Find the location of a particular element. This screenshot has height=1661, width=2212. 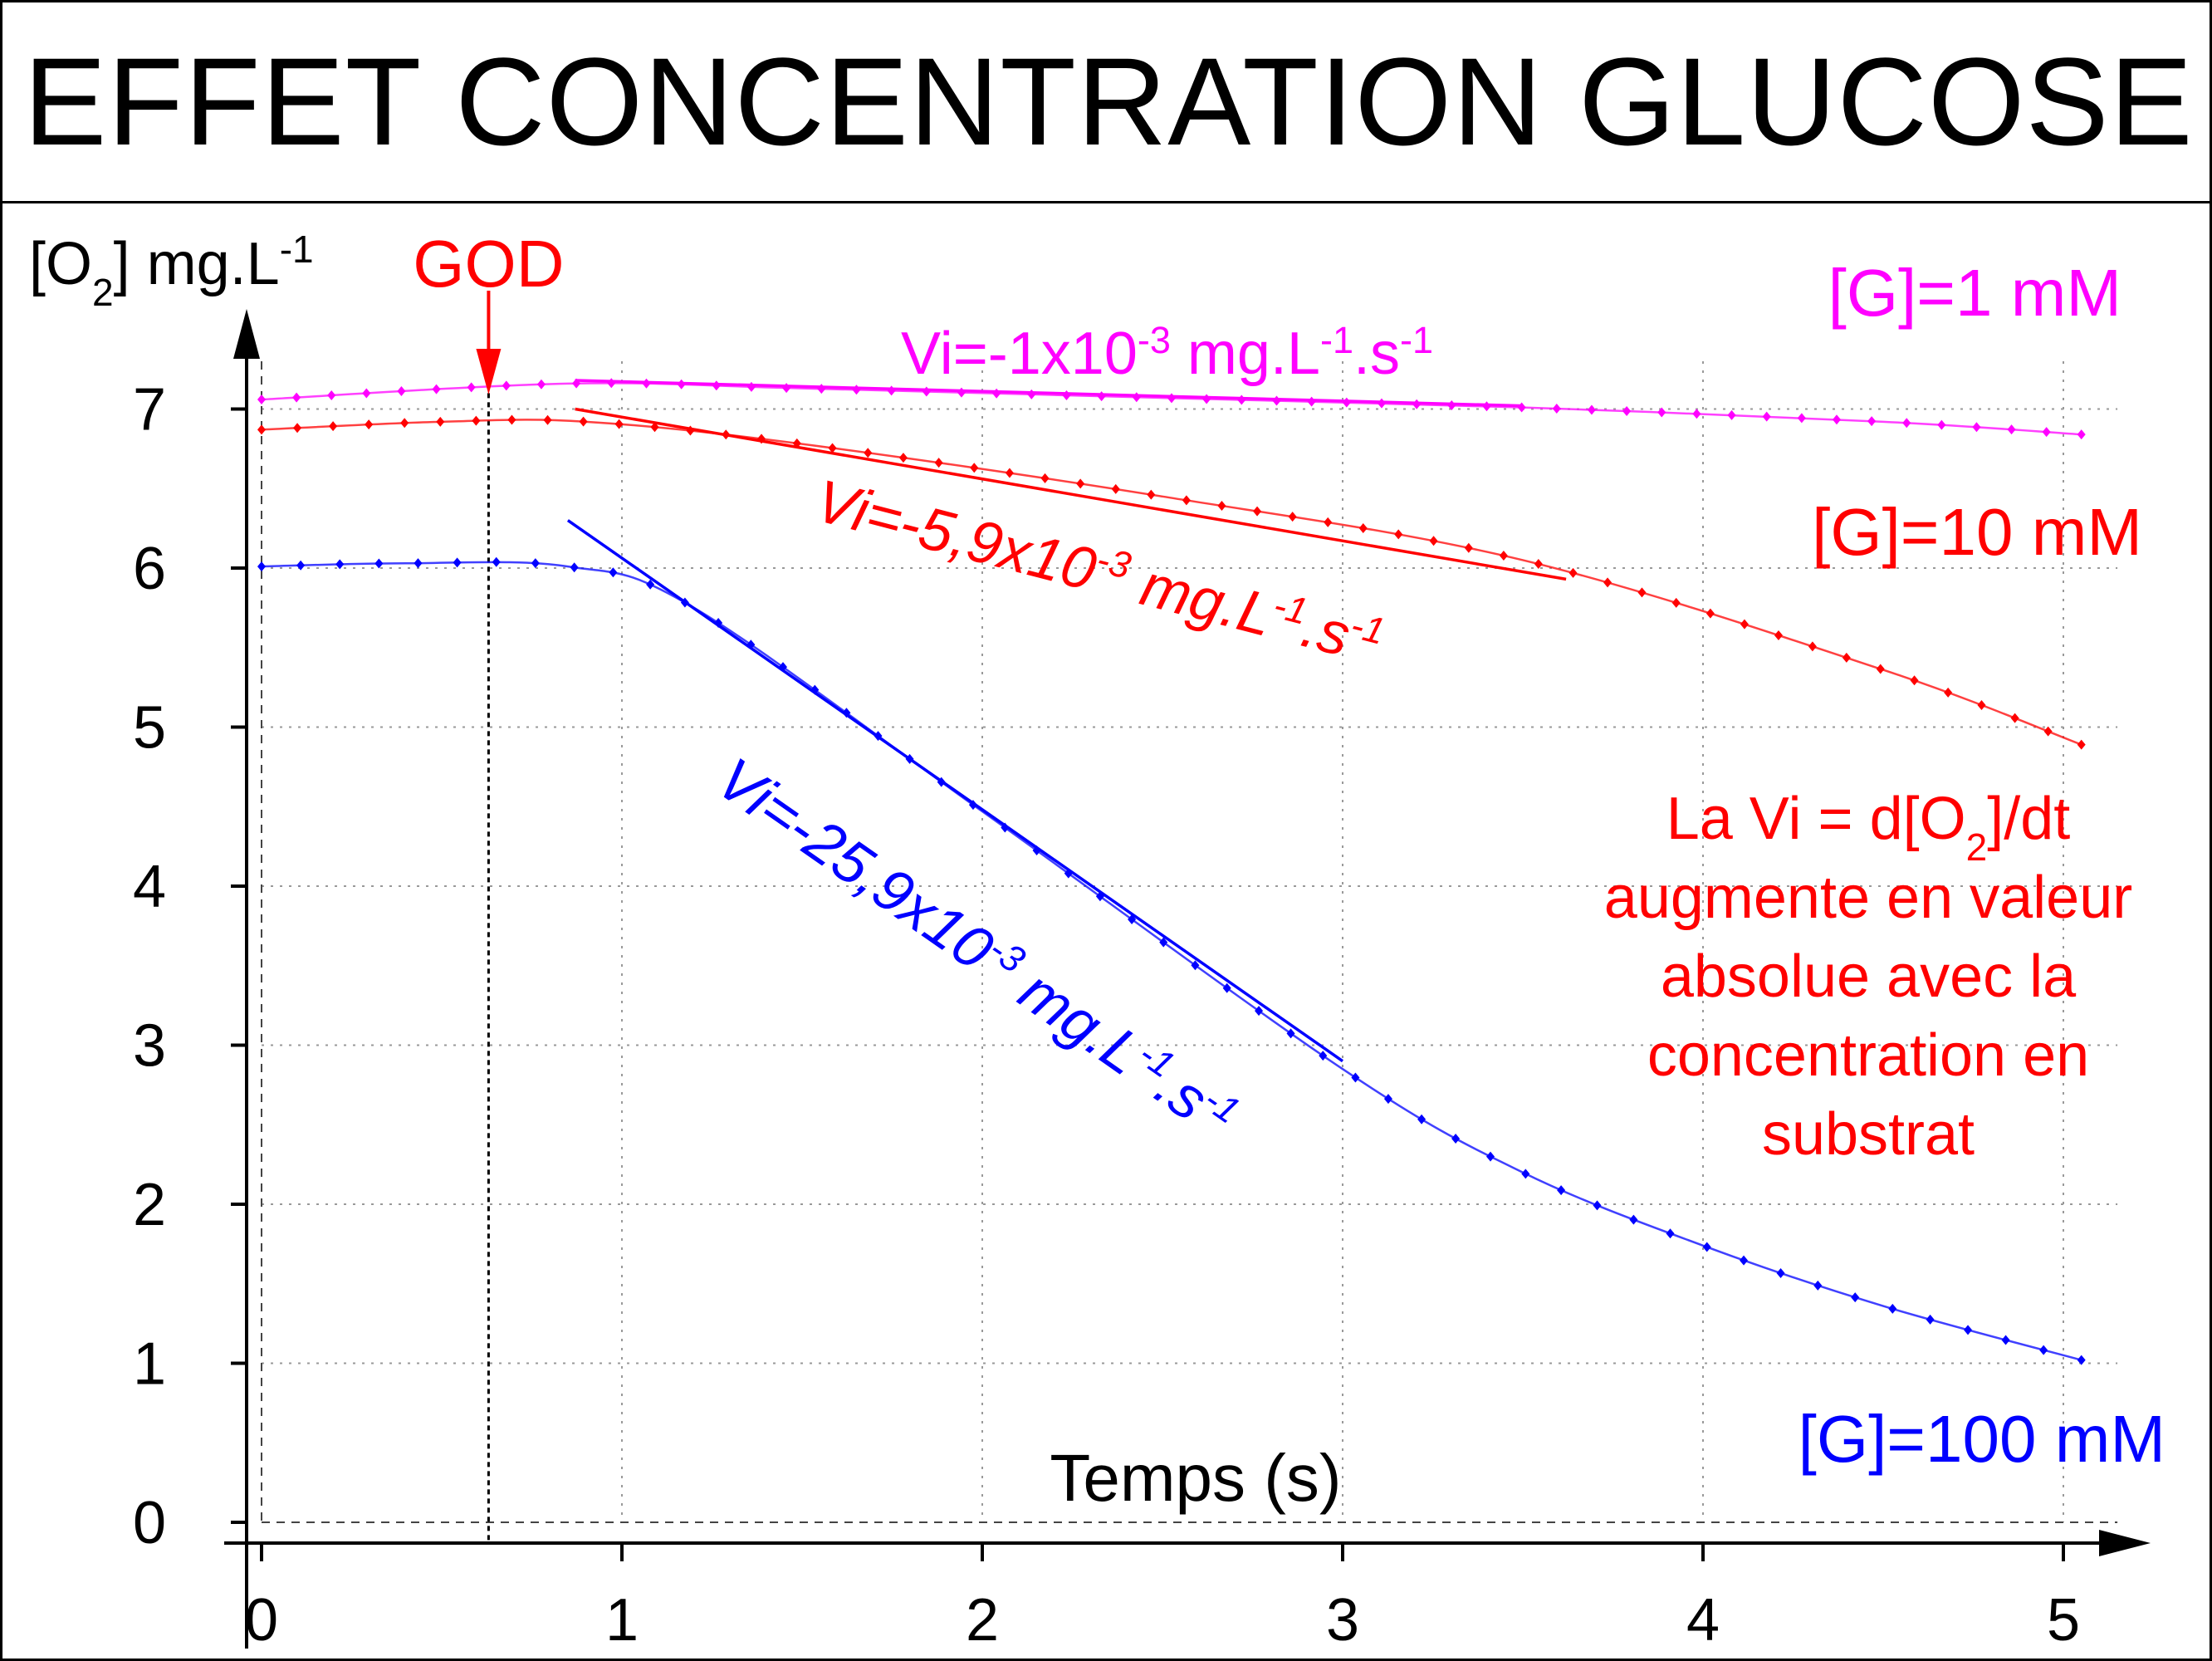

x-tick-label: 3 is located at coordinates (1342, 1620).